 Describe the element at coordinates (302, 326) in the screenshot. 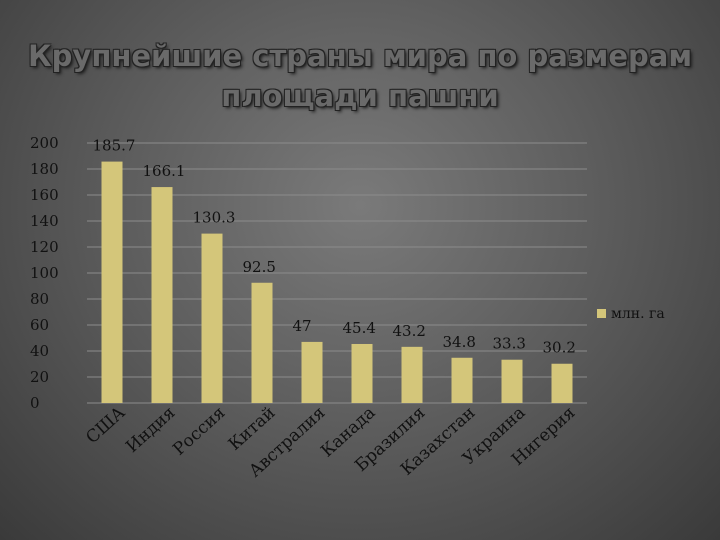

I see `data-label: 47` at that location.